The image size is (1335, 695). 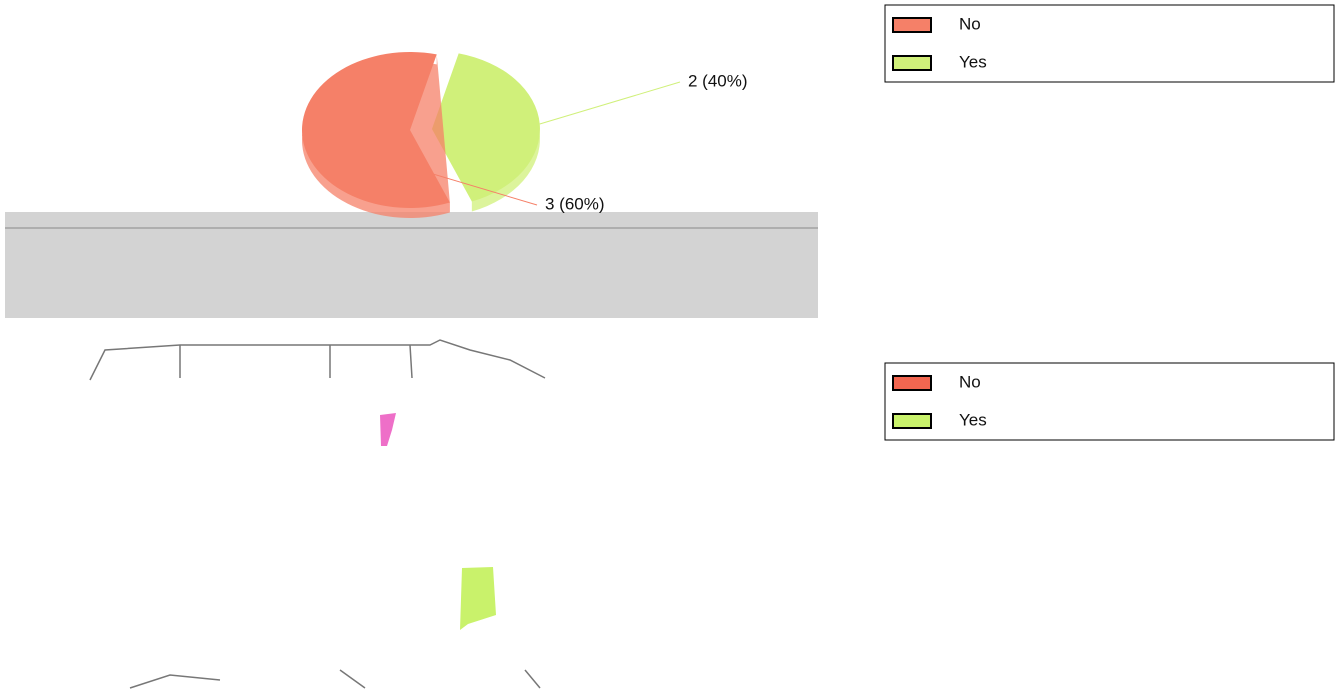 What do you see at coordinates (718, 80) in the screenshot?
I see `data-label: 2 (40%)` at bounding box center [718, 80].